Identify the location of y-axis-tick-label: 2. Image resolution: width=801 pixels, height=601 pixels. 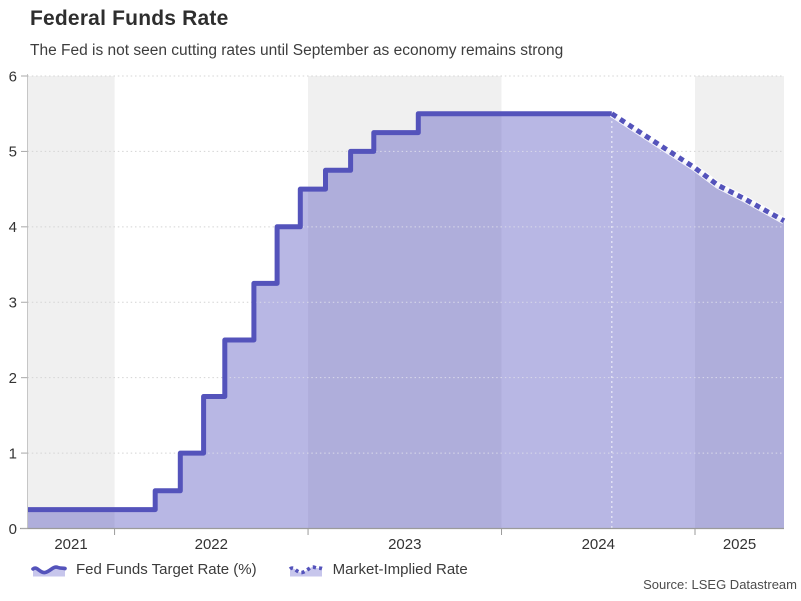
(13, 378).